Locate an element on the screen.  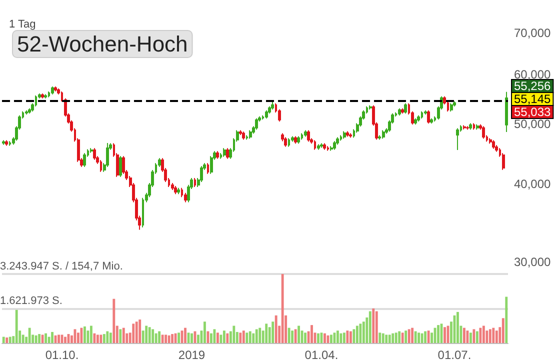
y-tick-label: 30,000 is located at coordinates (533, 262).